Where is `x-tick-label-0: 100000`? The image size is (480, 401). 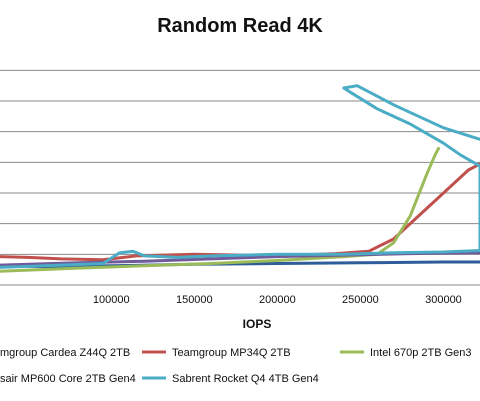 x-tick-label-0: 100000 is located at coordinates (111, 300).